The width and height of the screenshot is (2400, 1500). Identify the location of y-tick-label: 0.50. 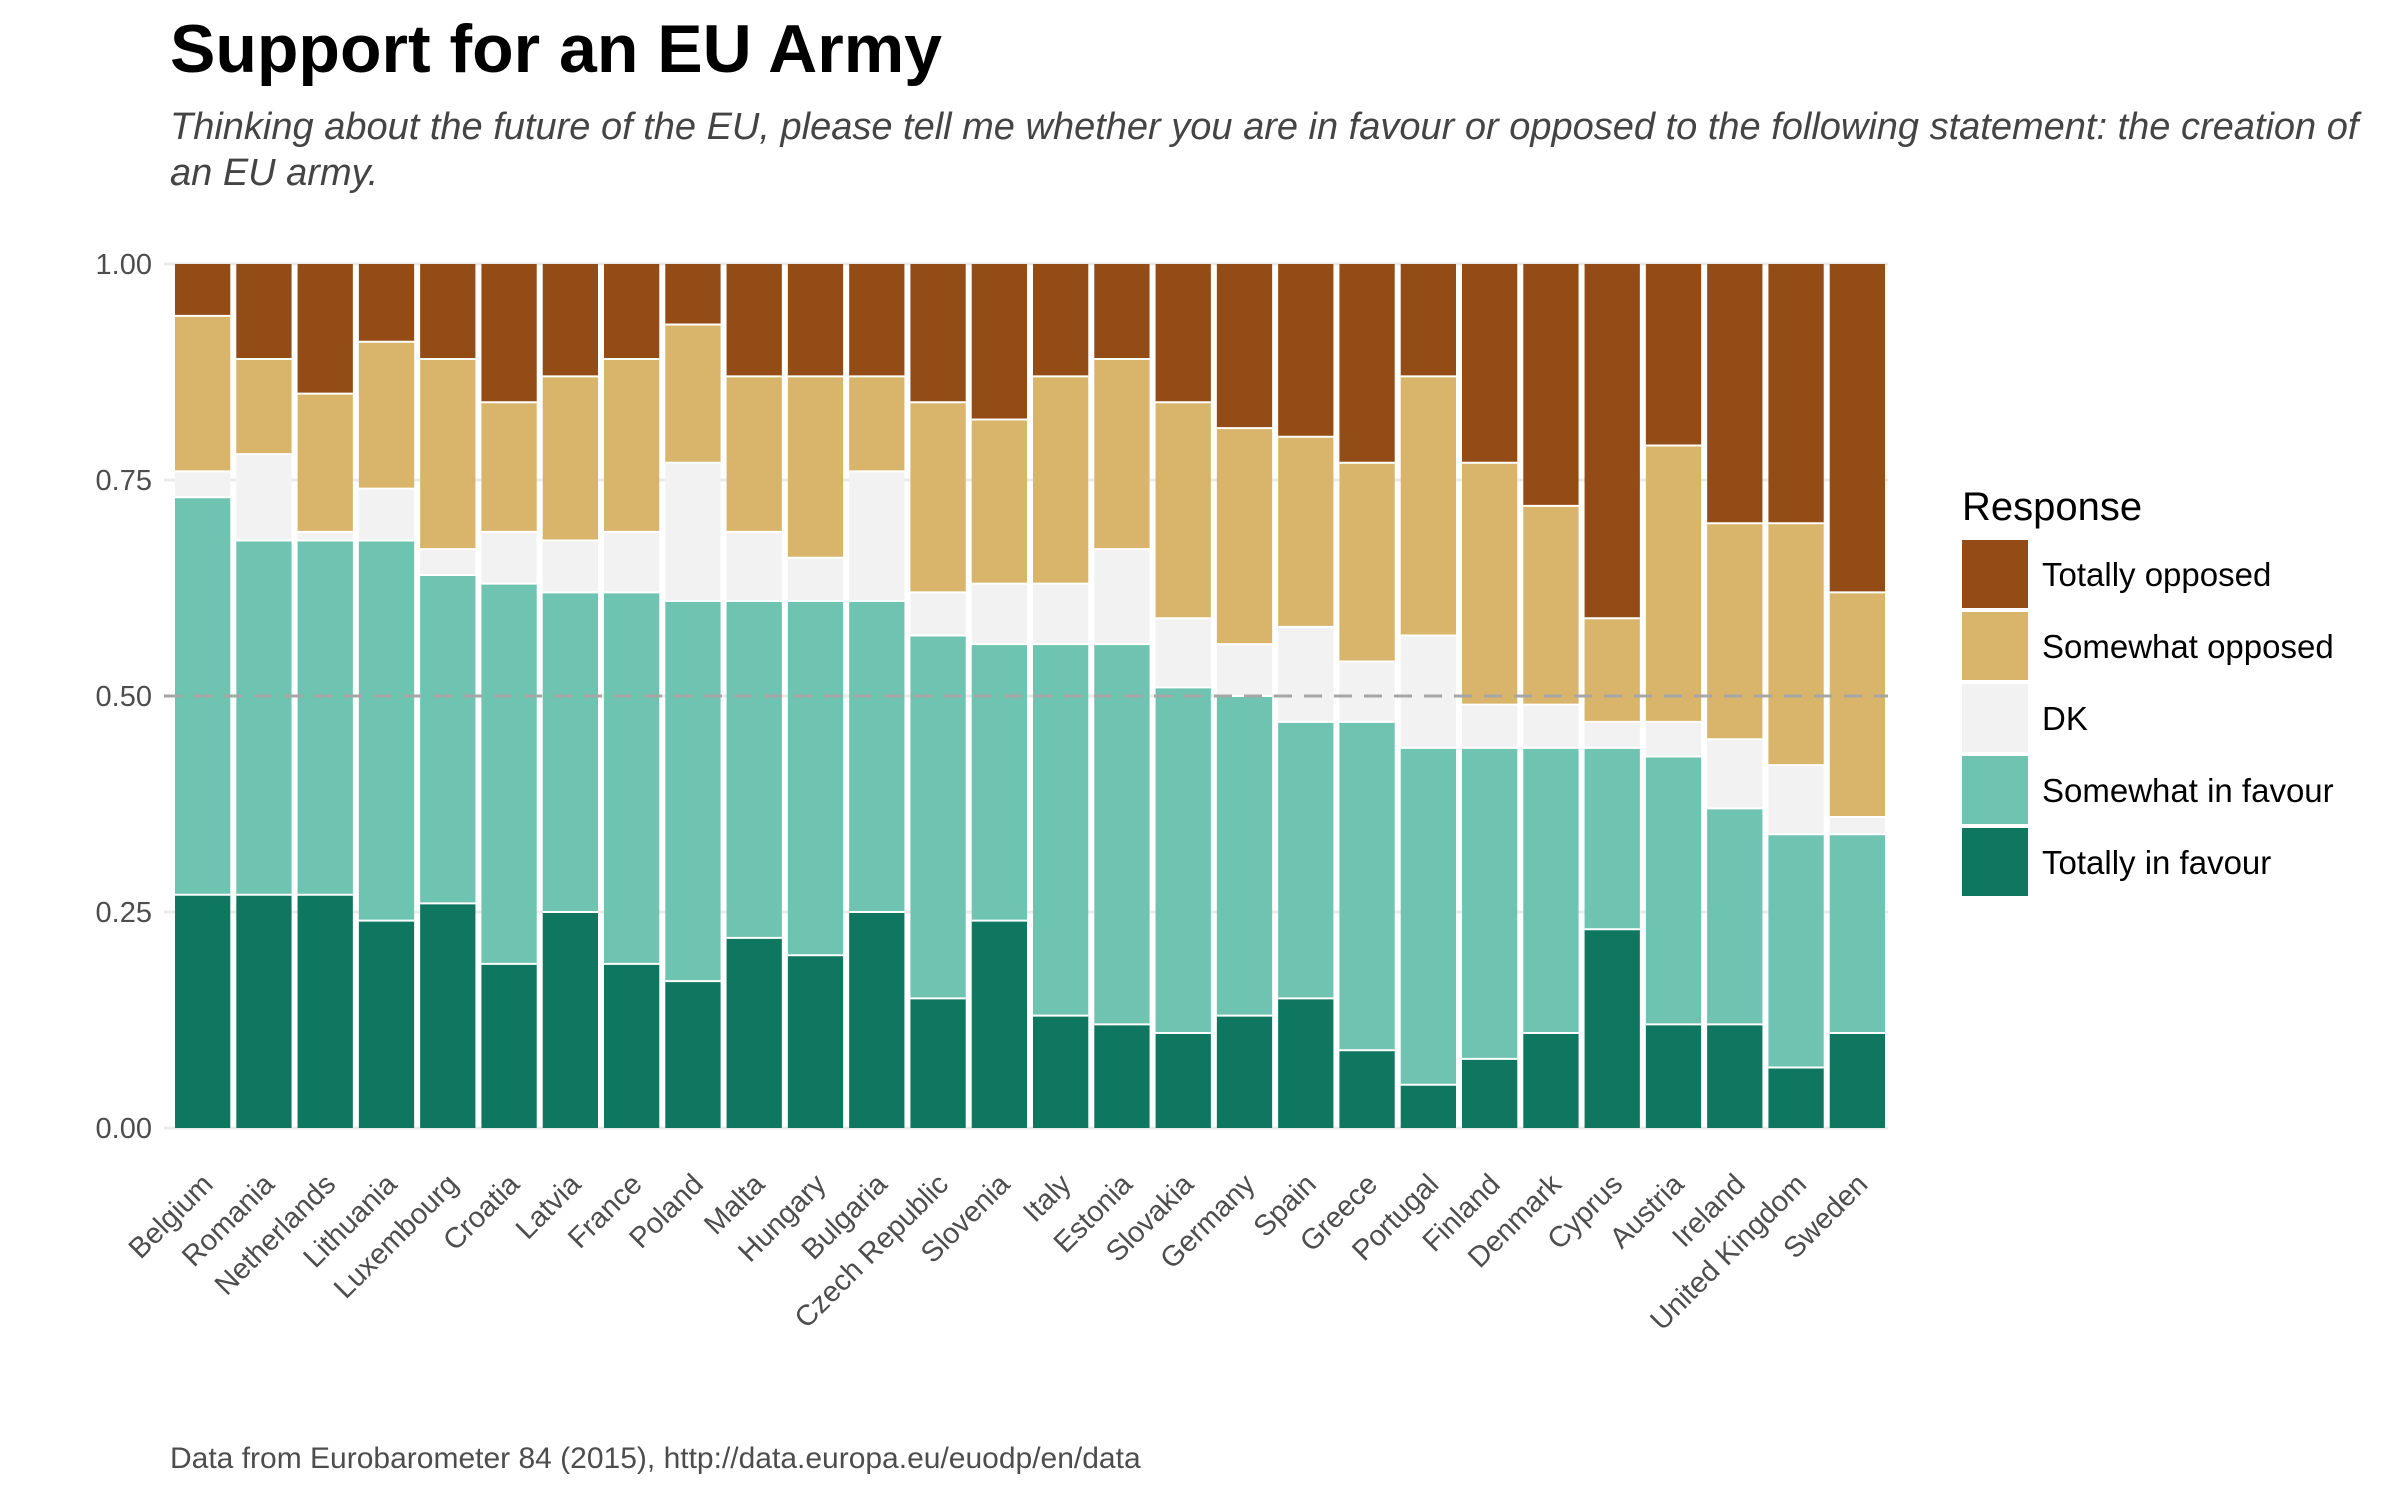
(124, 697).